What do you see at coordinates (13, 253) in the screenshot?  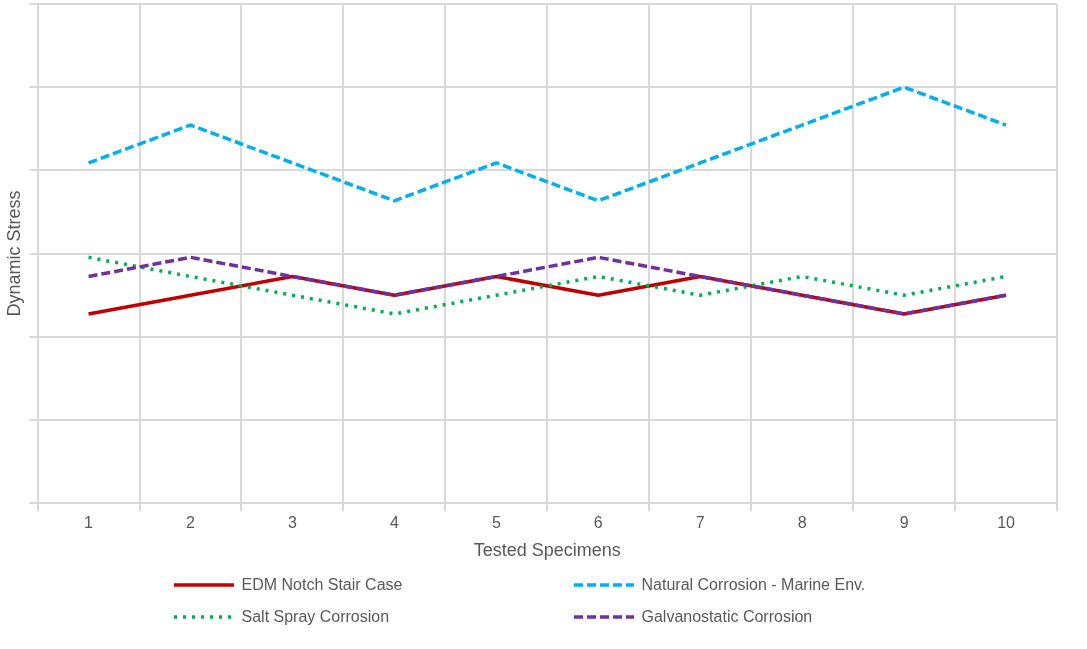 I see `y-axis-title: Dynamic Stress` at bounding box center [13, 253].